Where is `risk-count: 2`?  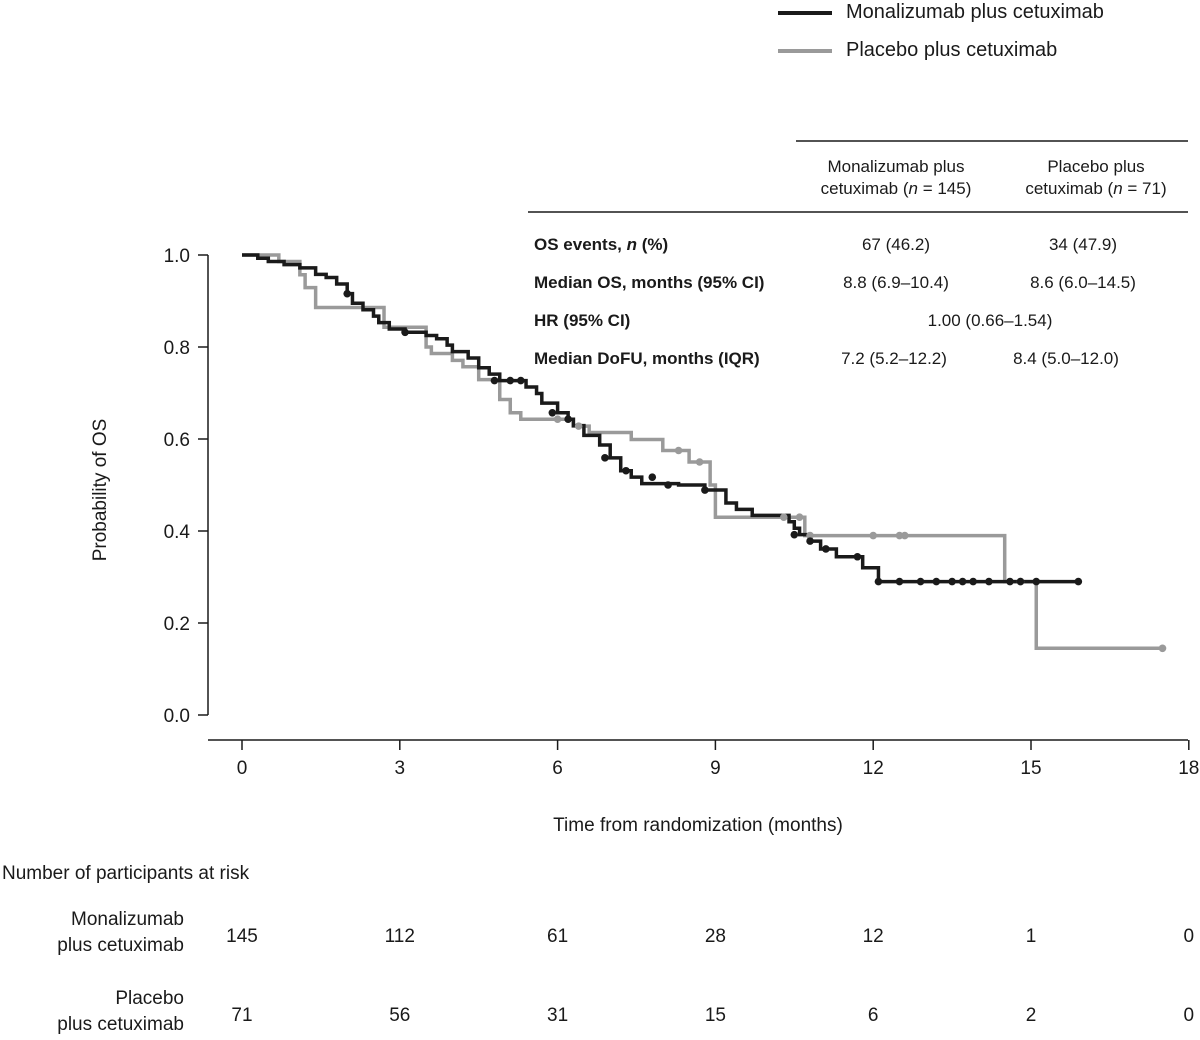 risk-count: 2 is located at coordinates (1031, 1015).